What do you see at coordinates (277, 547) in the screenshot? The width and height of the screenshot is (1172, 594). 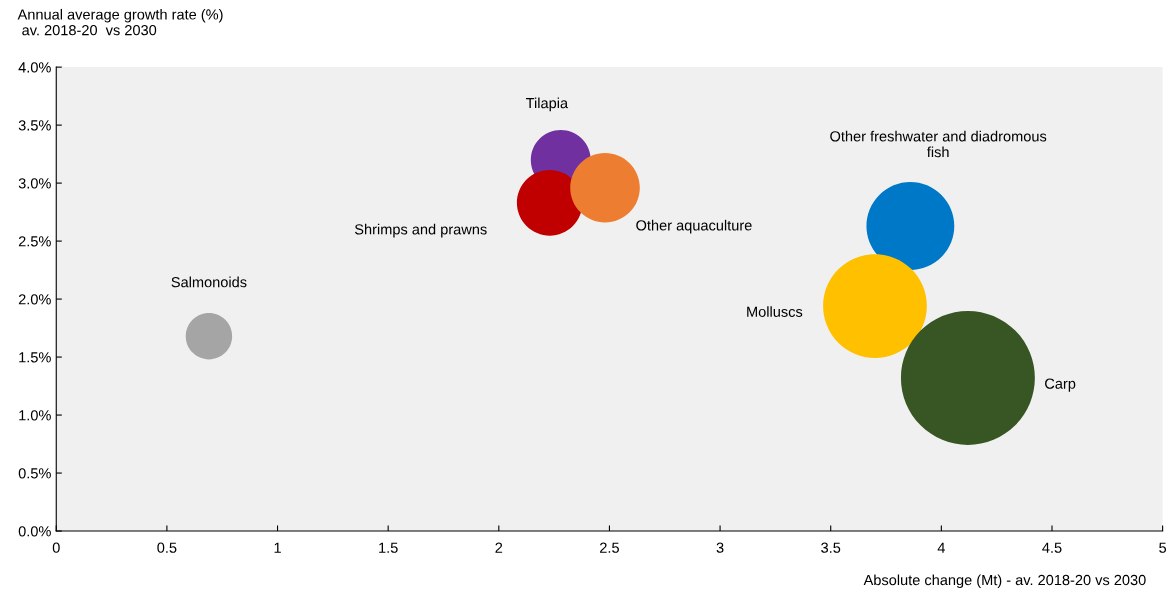 I see `x-tick-label: 1` at bounding box center [277, 547].